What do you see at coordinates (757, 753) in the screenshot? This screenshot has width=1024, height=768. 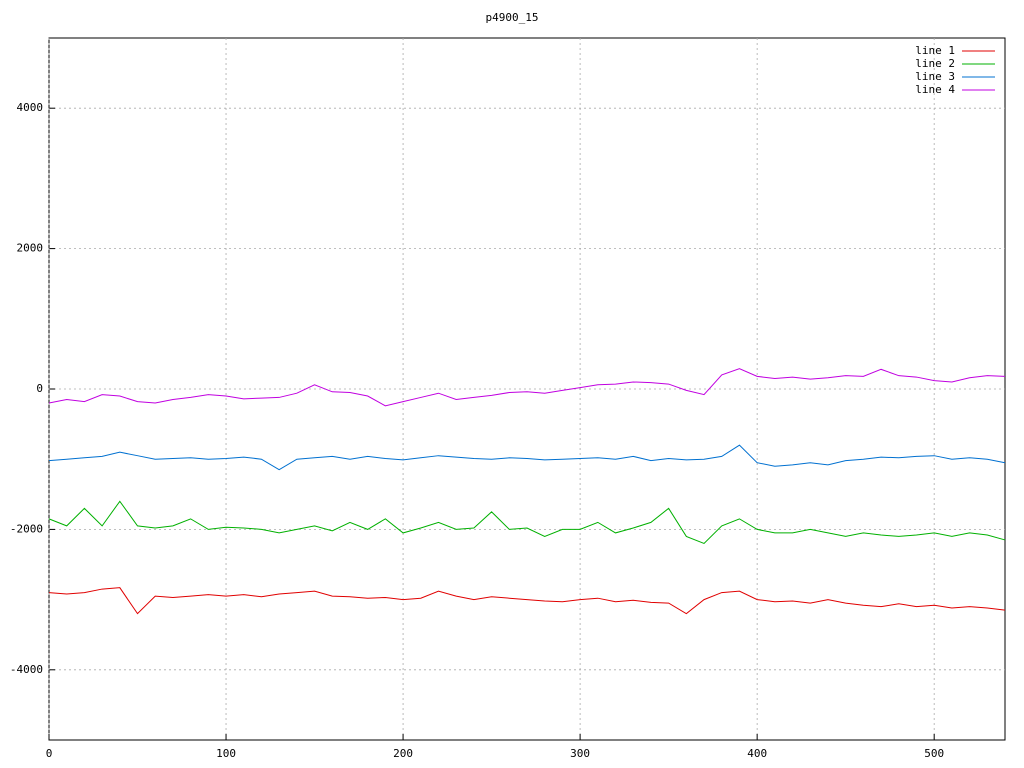 I see `x-tick-label: 400` at bounding box center [757, 753].